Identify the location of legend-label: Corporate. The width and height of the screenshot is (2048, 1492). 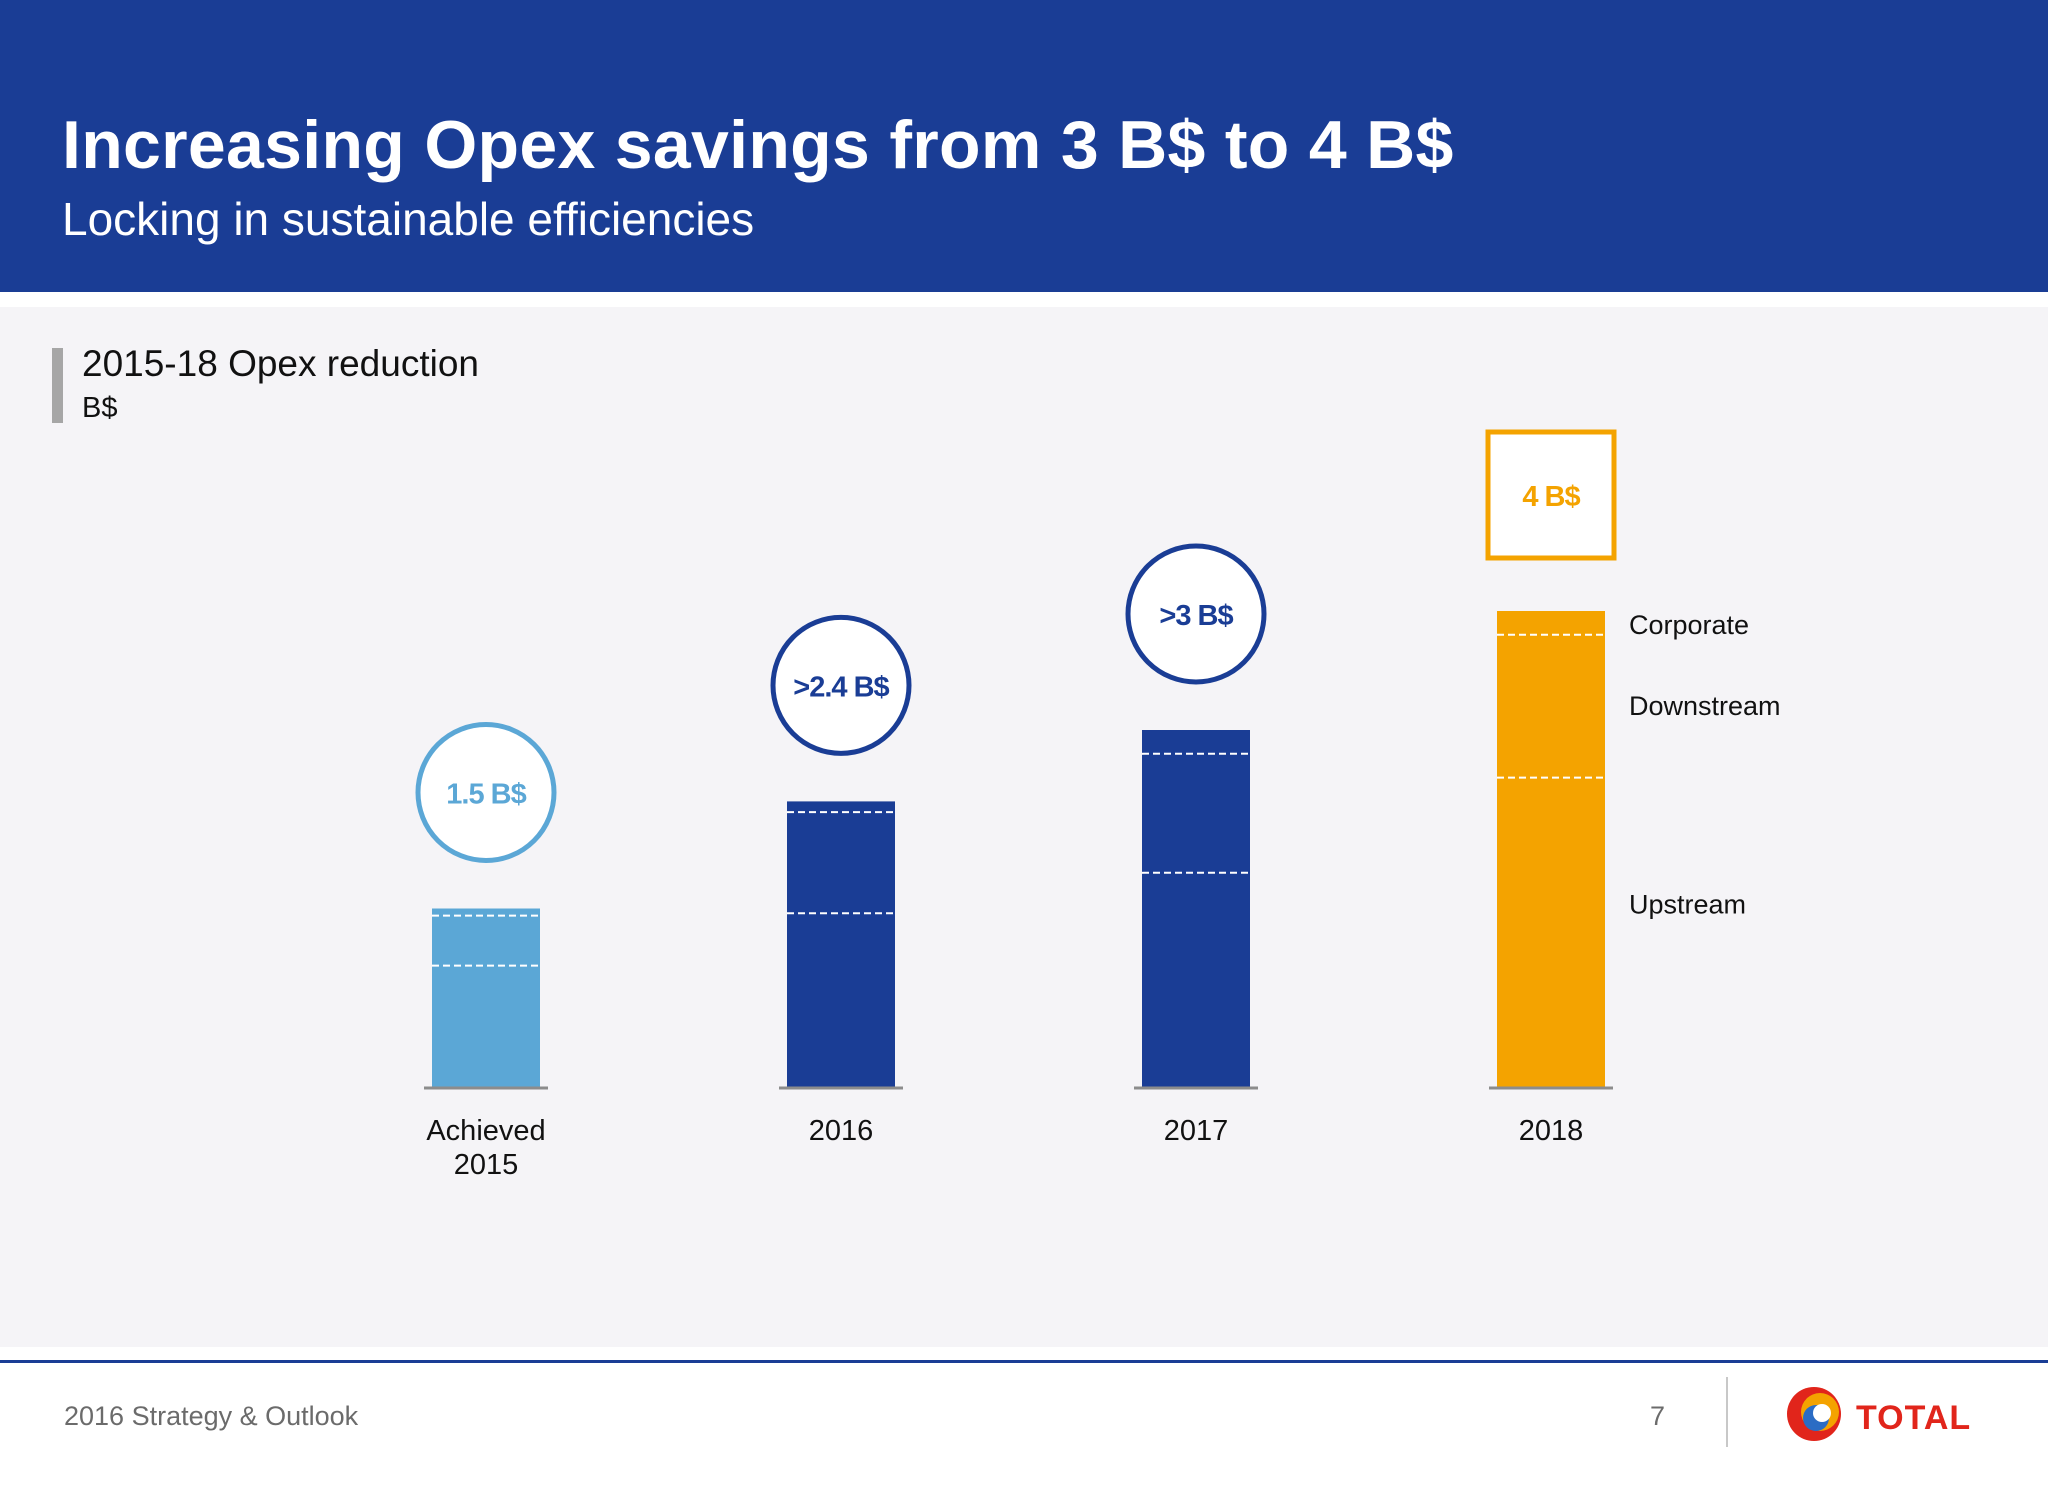
(1689, 625).